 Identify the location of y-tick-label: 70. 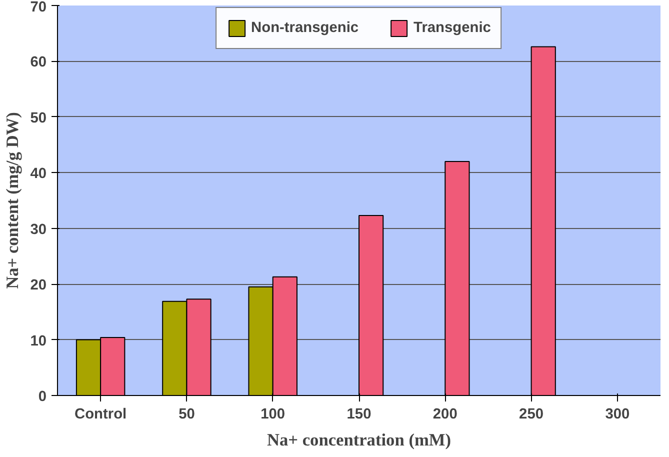
(38, 8).